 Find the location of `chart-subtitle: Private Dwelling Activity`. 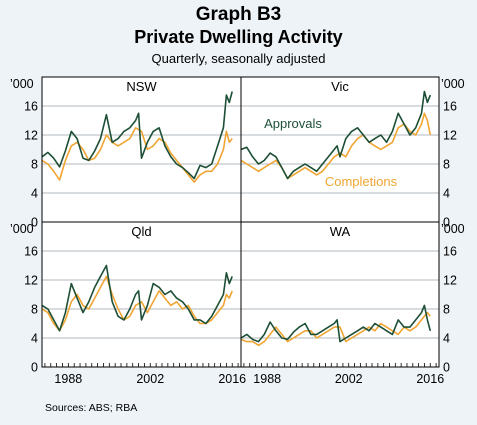

chart-subtitle: Private Dwelling Activity is located at coordinates (238, 37).